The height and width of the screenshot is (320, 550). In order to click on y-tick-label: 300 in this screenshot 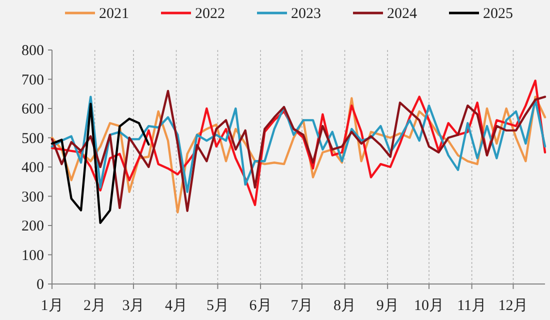, I will do `click(33, 197)`.